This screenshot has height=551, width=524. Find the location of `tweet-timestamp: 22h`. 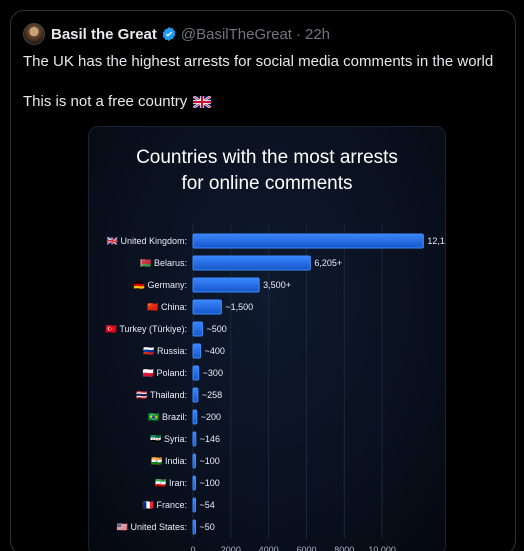

tweet-timestamp: 22h is located at coordinates (317, 34).